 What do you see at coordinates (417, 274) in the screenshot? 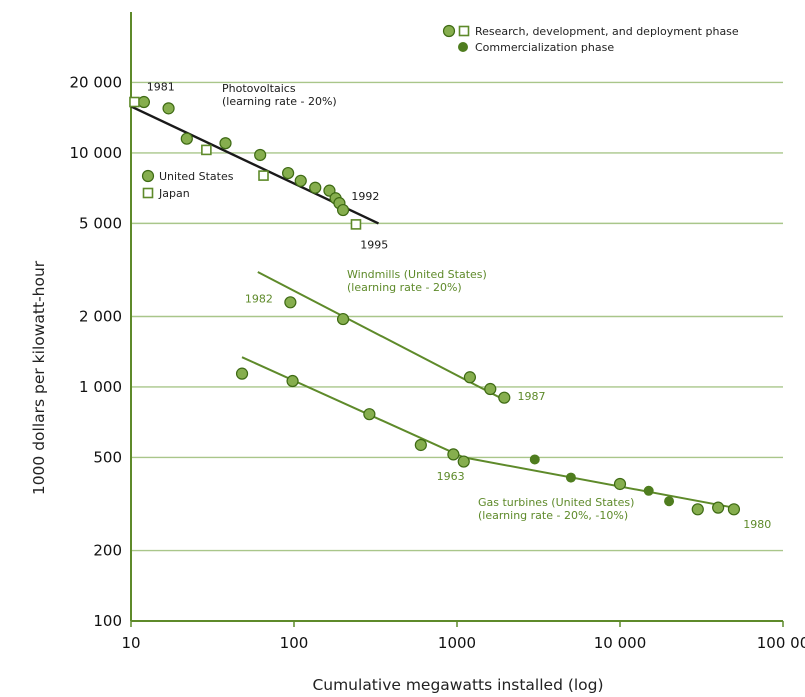
I see `windmill-series-label: Windmills (United States)` at bounding box center [417, 274].